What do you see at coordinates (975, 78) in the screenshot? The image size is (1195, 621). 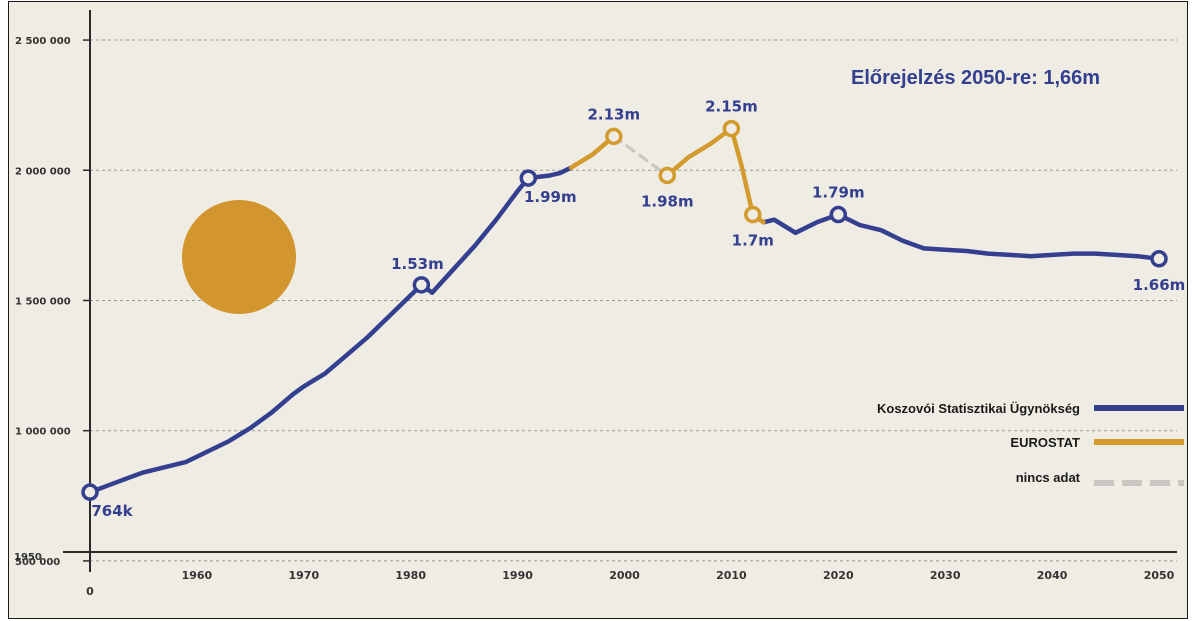 I see `forecast-title: Előrejelzés 2050-re: 1,66m` at bounding box center [975, 78].